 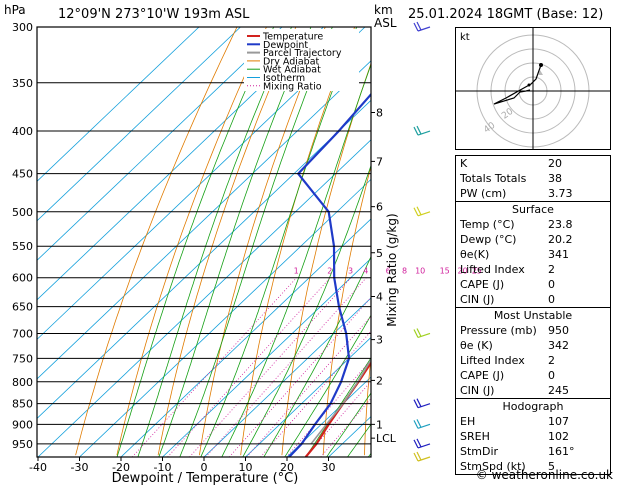 What do you see at coordinates (493, 466) in the screenshot?
I see `row-label: StmSpd (kt)` at bounding box center [493, 466].